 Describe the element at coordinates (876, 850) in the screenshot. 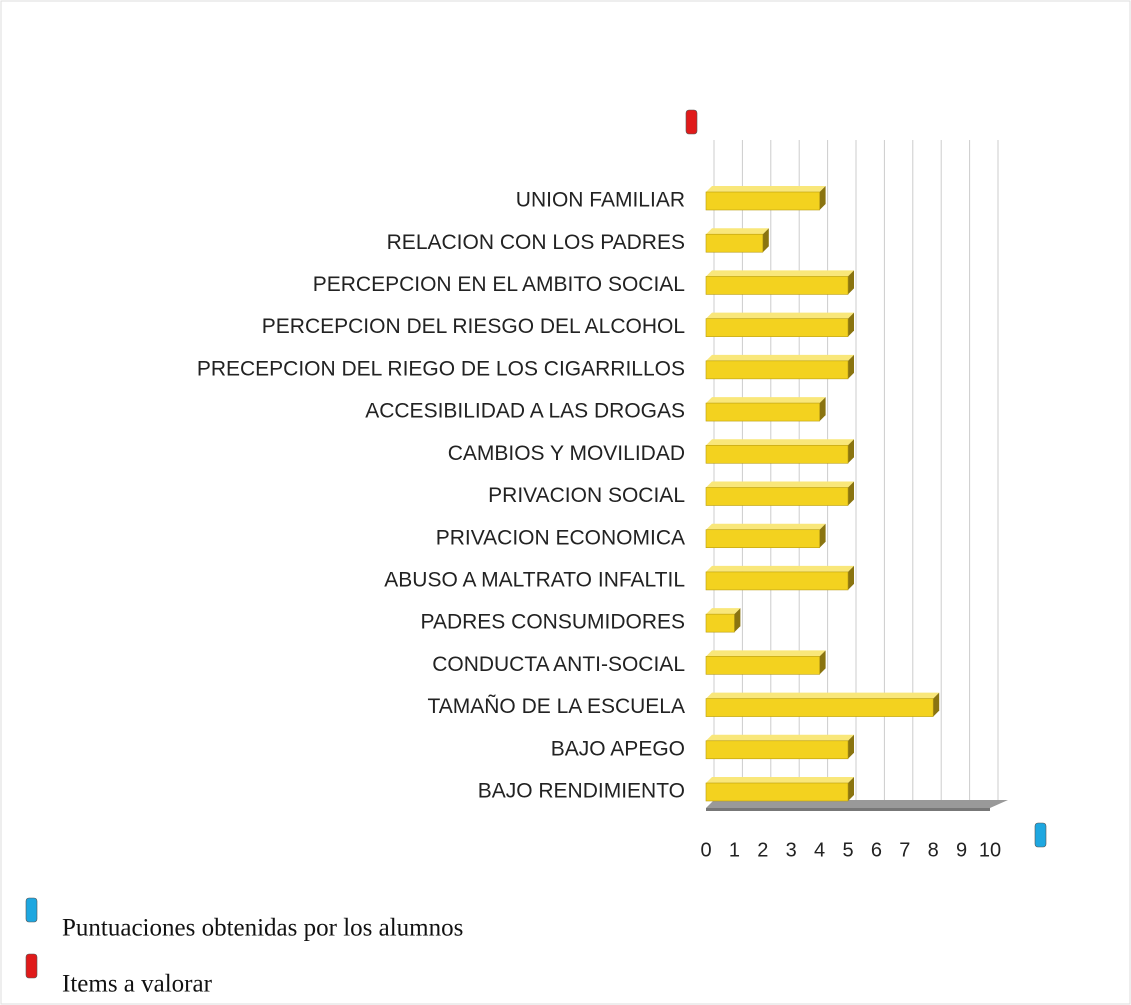

I see `x-tick-label: 6` at that location.